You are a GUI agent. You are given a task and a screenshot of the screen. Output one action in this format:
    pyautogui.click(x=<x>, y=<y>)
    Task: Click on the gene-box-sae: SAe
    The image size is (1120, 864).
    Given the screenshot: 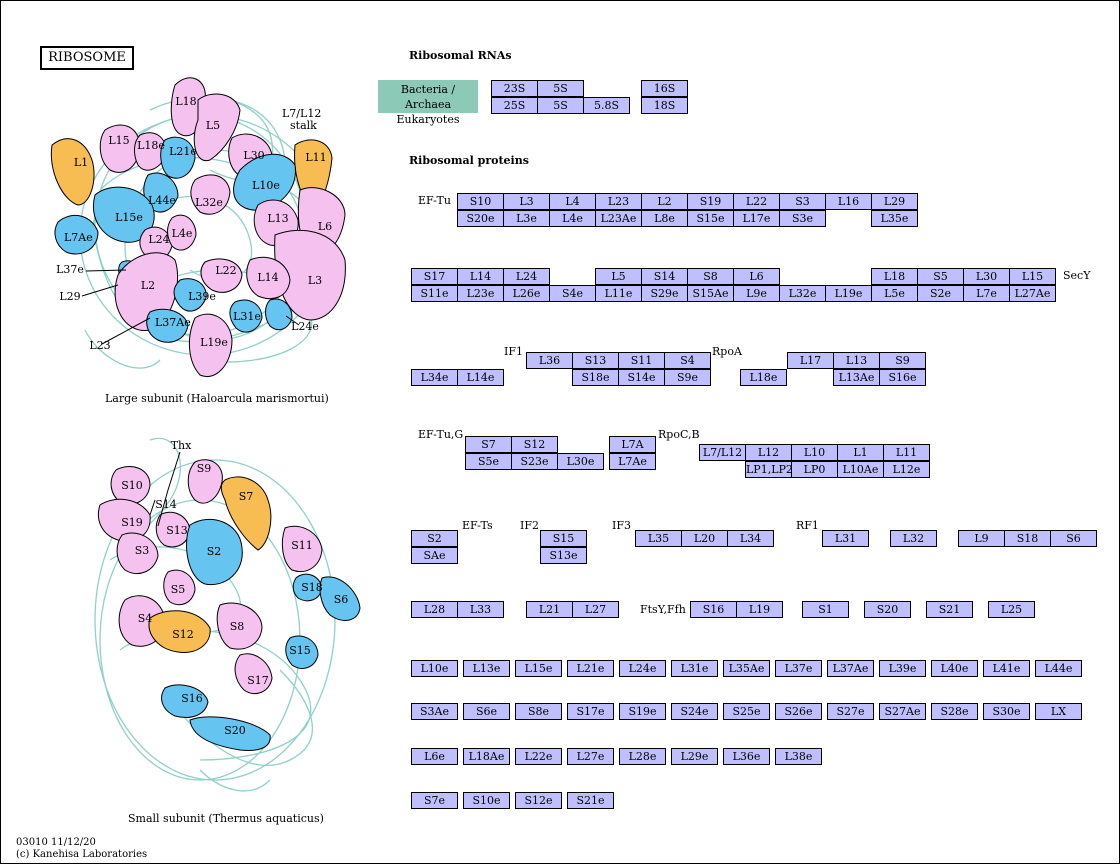 What is the action you would take?
    pyautogui.click(x=434, y=555)
    